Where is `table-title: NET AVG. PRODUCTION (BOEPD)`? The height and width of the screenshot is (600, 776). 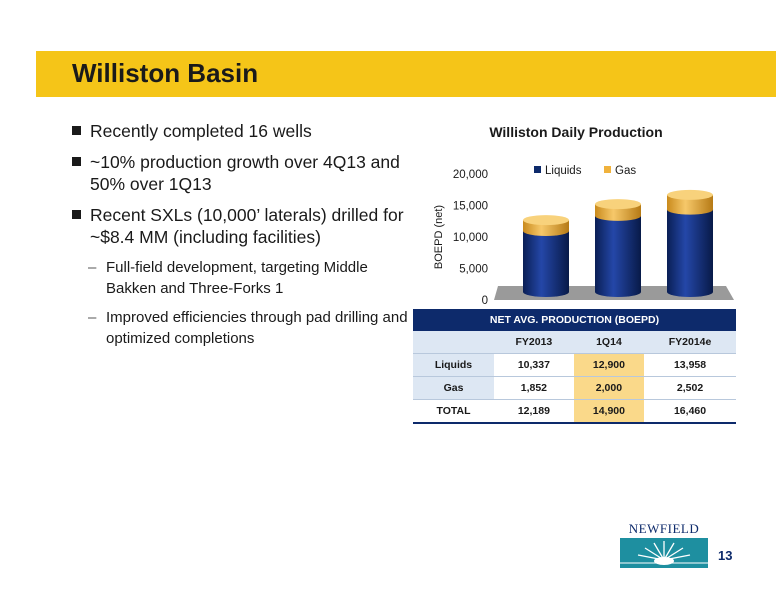
table-title: NET AVG. PRODUCTION (BOEPD) is located at coordinates (574, 320).